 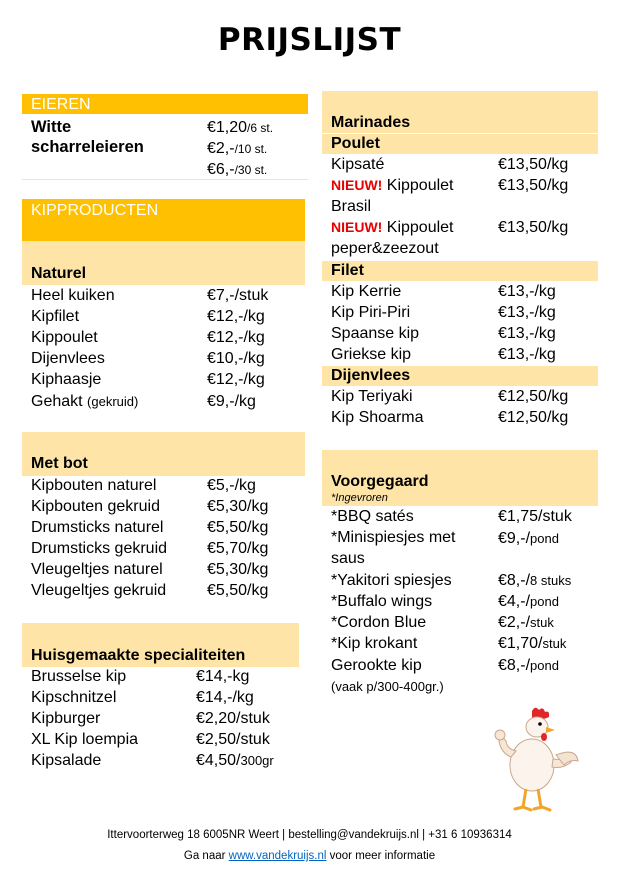 What do you see at coordinates (236, 358) in the screenshot?
I see `naturel-price: €10,-/kg` at bounding box center [236, 358].